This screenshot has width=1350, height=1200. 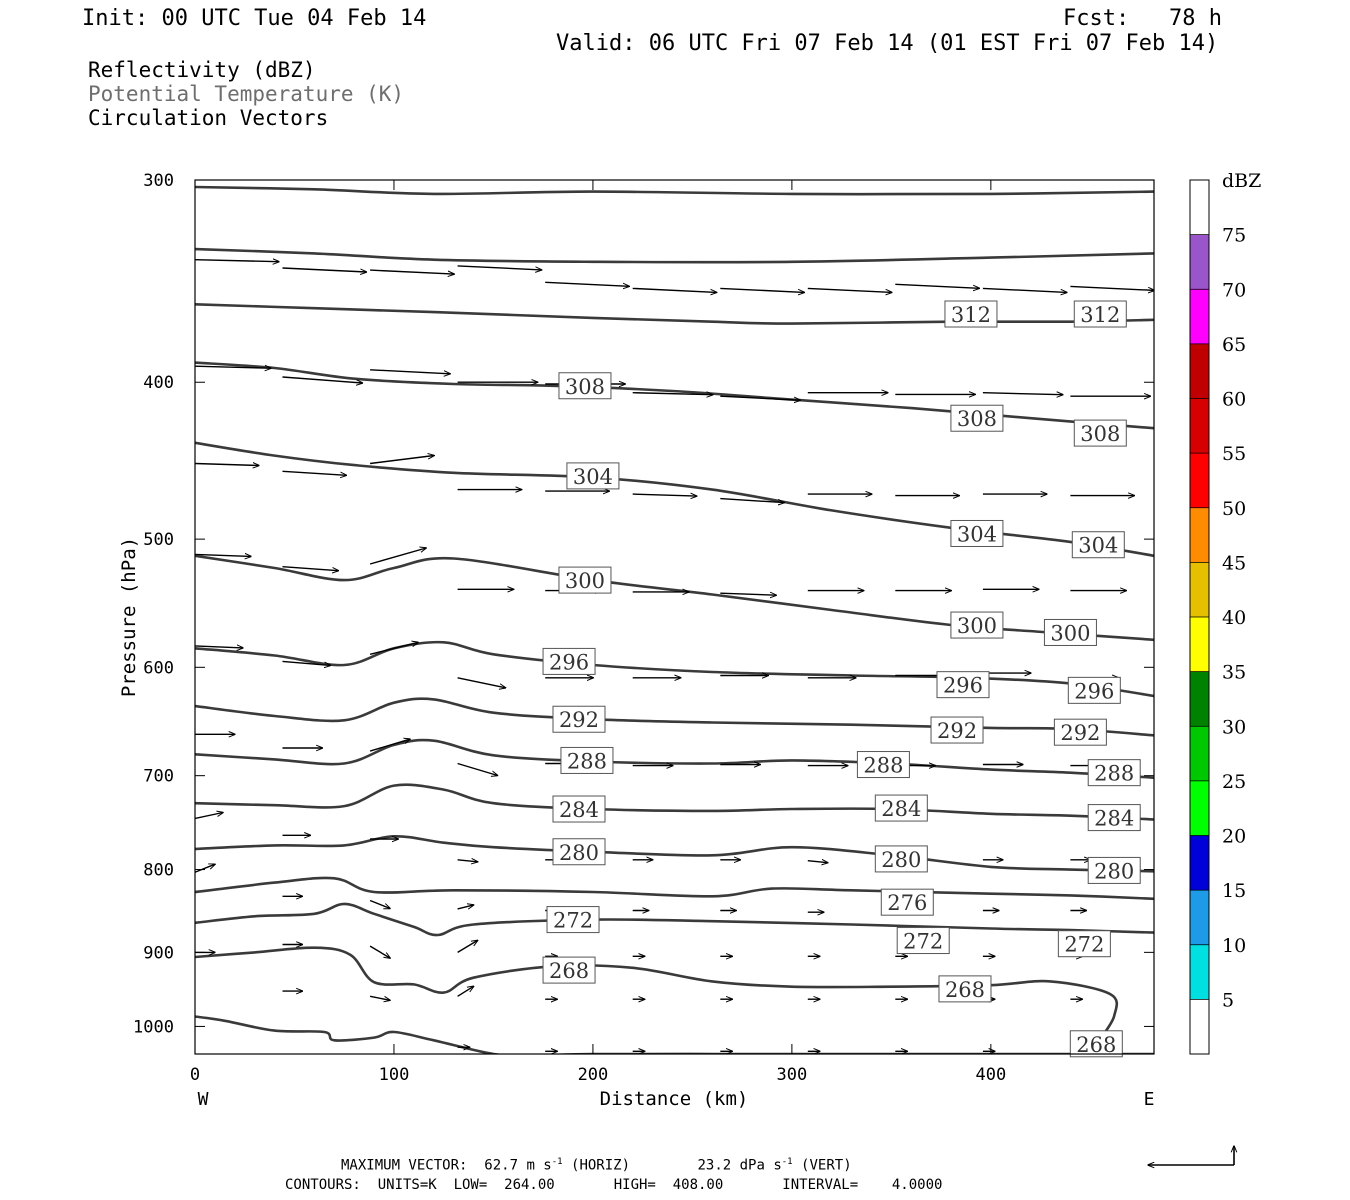 What do you see at coordinates (394, 1075) in the screenshot?
I see `x-tick-label: 100` at bounding box center [394, 1075].